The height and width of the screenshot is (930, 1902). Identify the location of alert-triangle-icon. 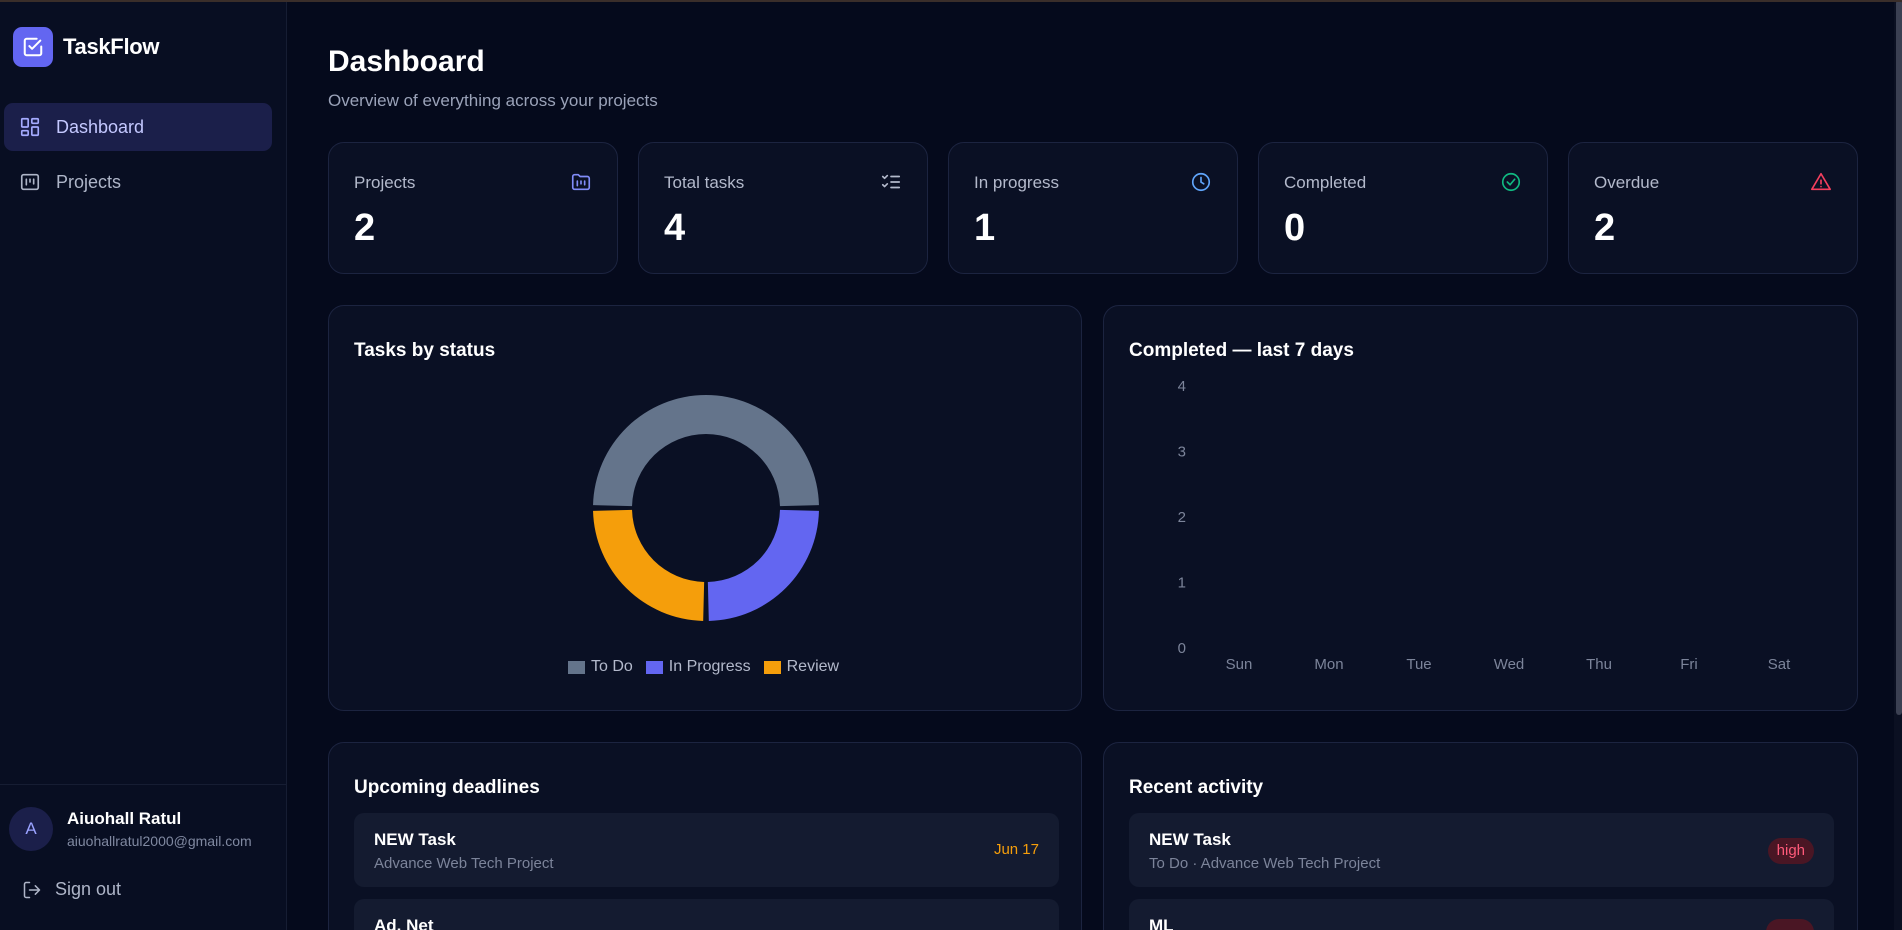
(1821, 181).